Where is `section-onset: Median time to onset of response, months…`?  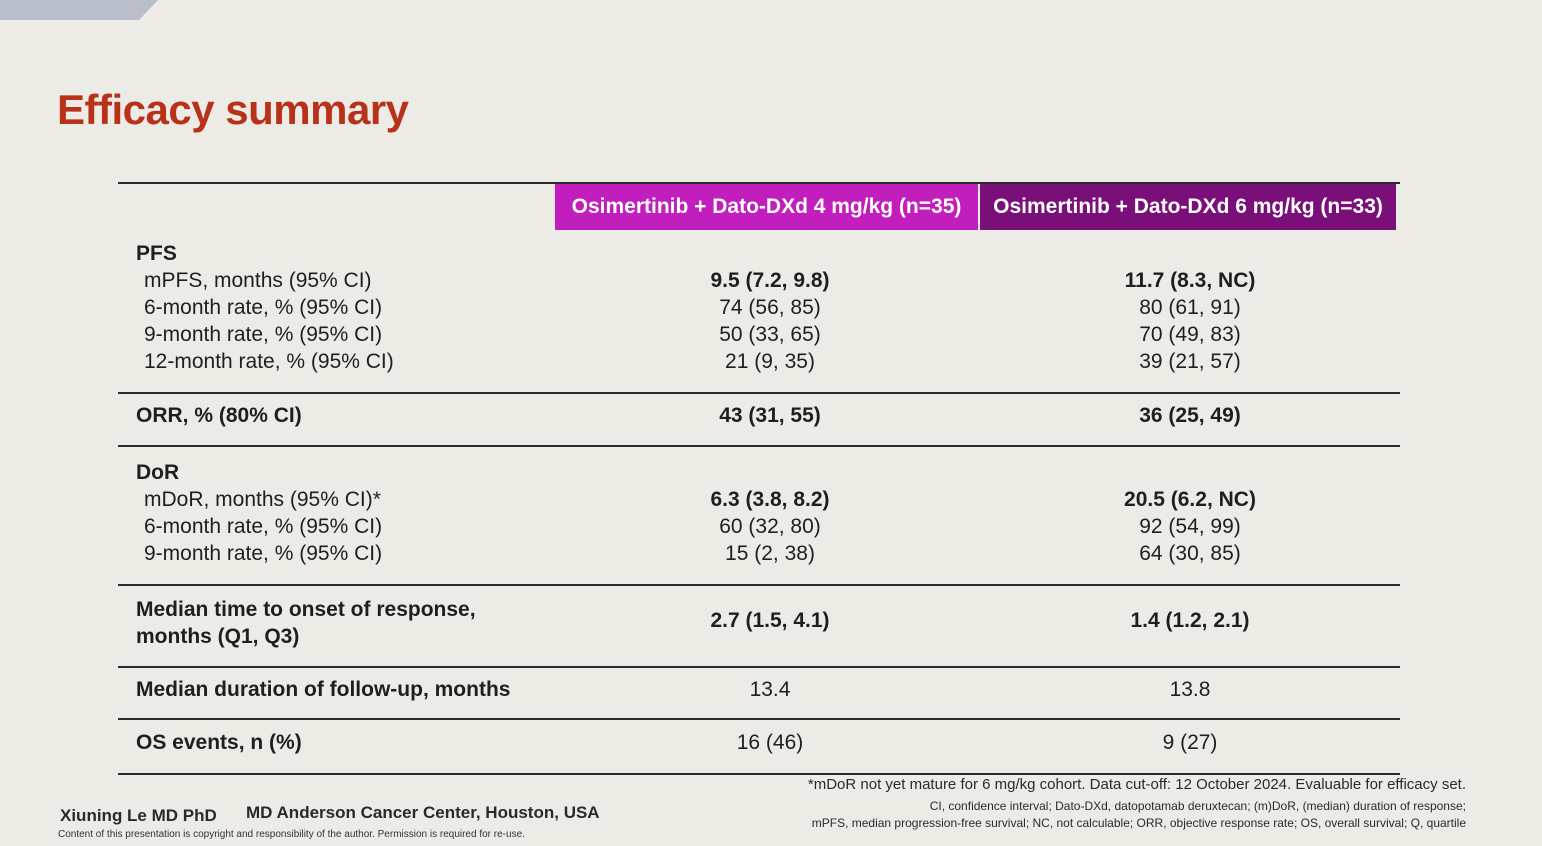
section-onset: Median time to onset of response, months… is located at coordinates (759, 632).